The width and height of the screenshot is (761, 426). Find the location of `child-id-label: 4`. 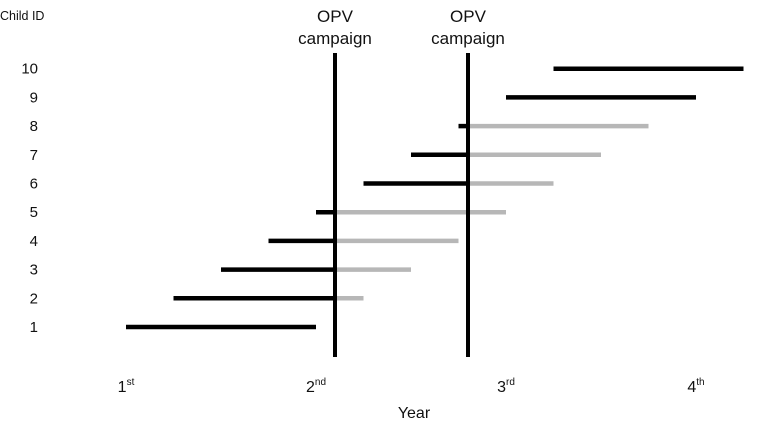

child-id-label: 4 is located at coordinates (34, 241).